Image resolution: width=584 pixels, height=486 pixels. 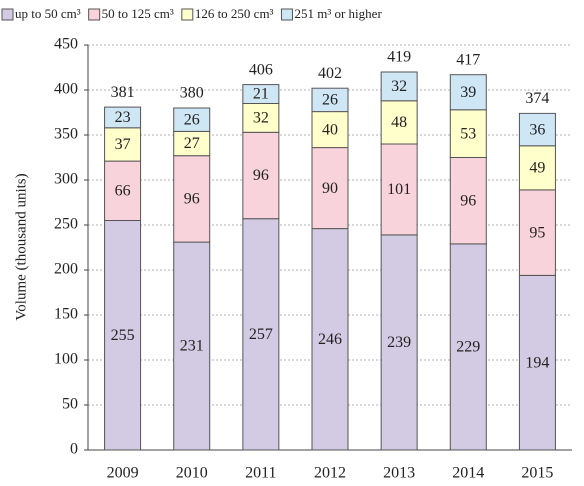 What do you see at coordinates (66, 224) in the screenshot?
I see `y-tick-label: 250` at bounding box center [66, 224].